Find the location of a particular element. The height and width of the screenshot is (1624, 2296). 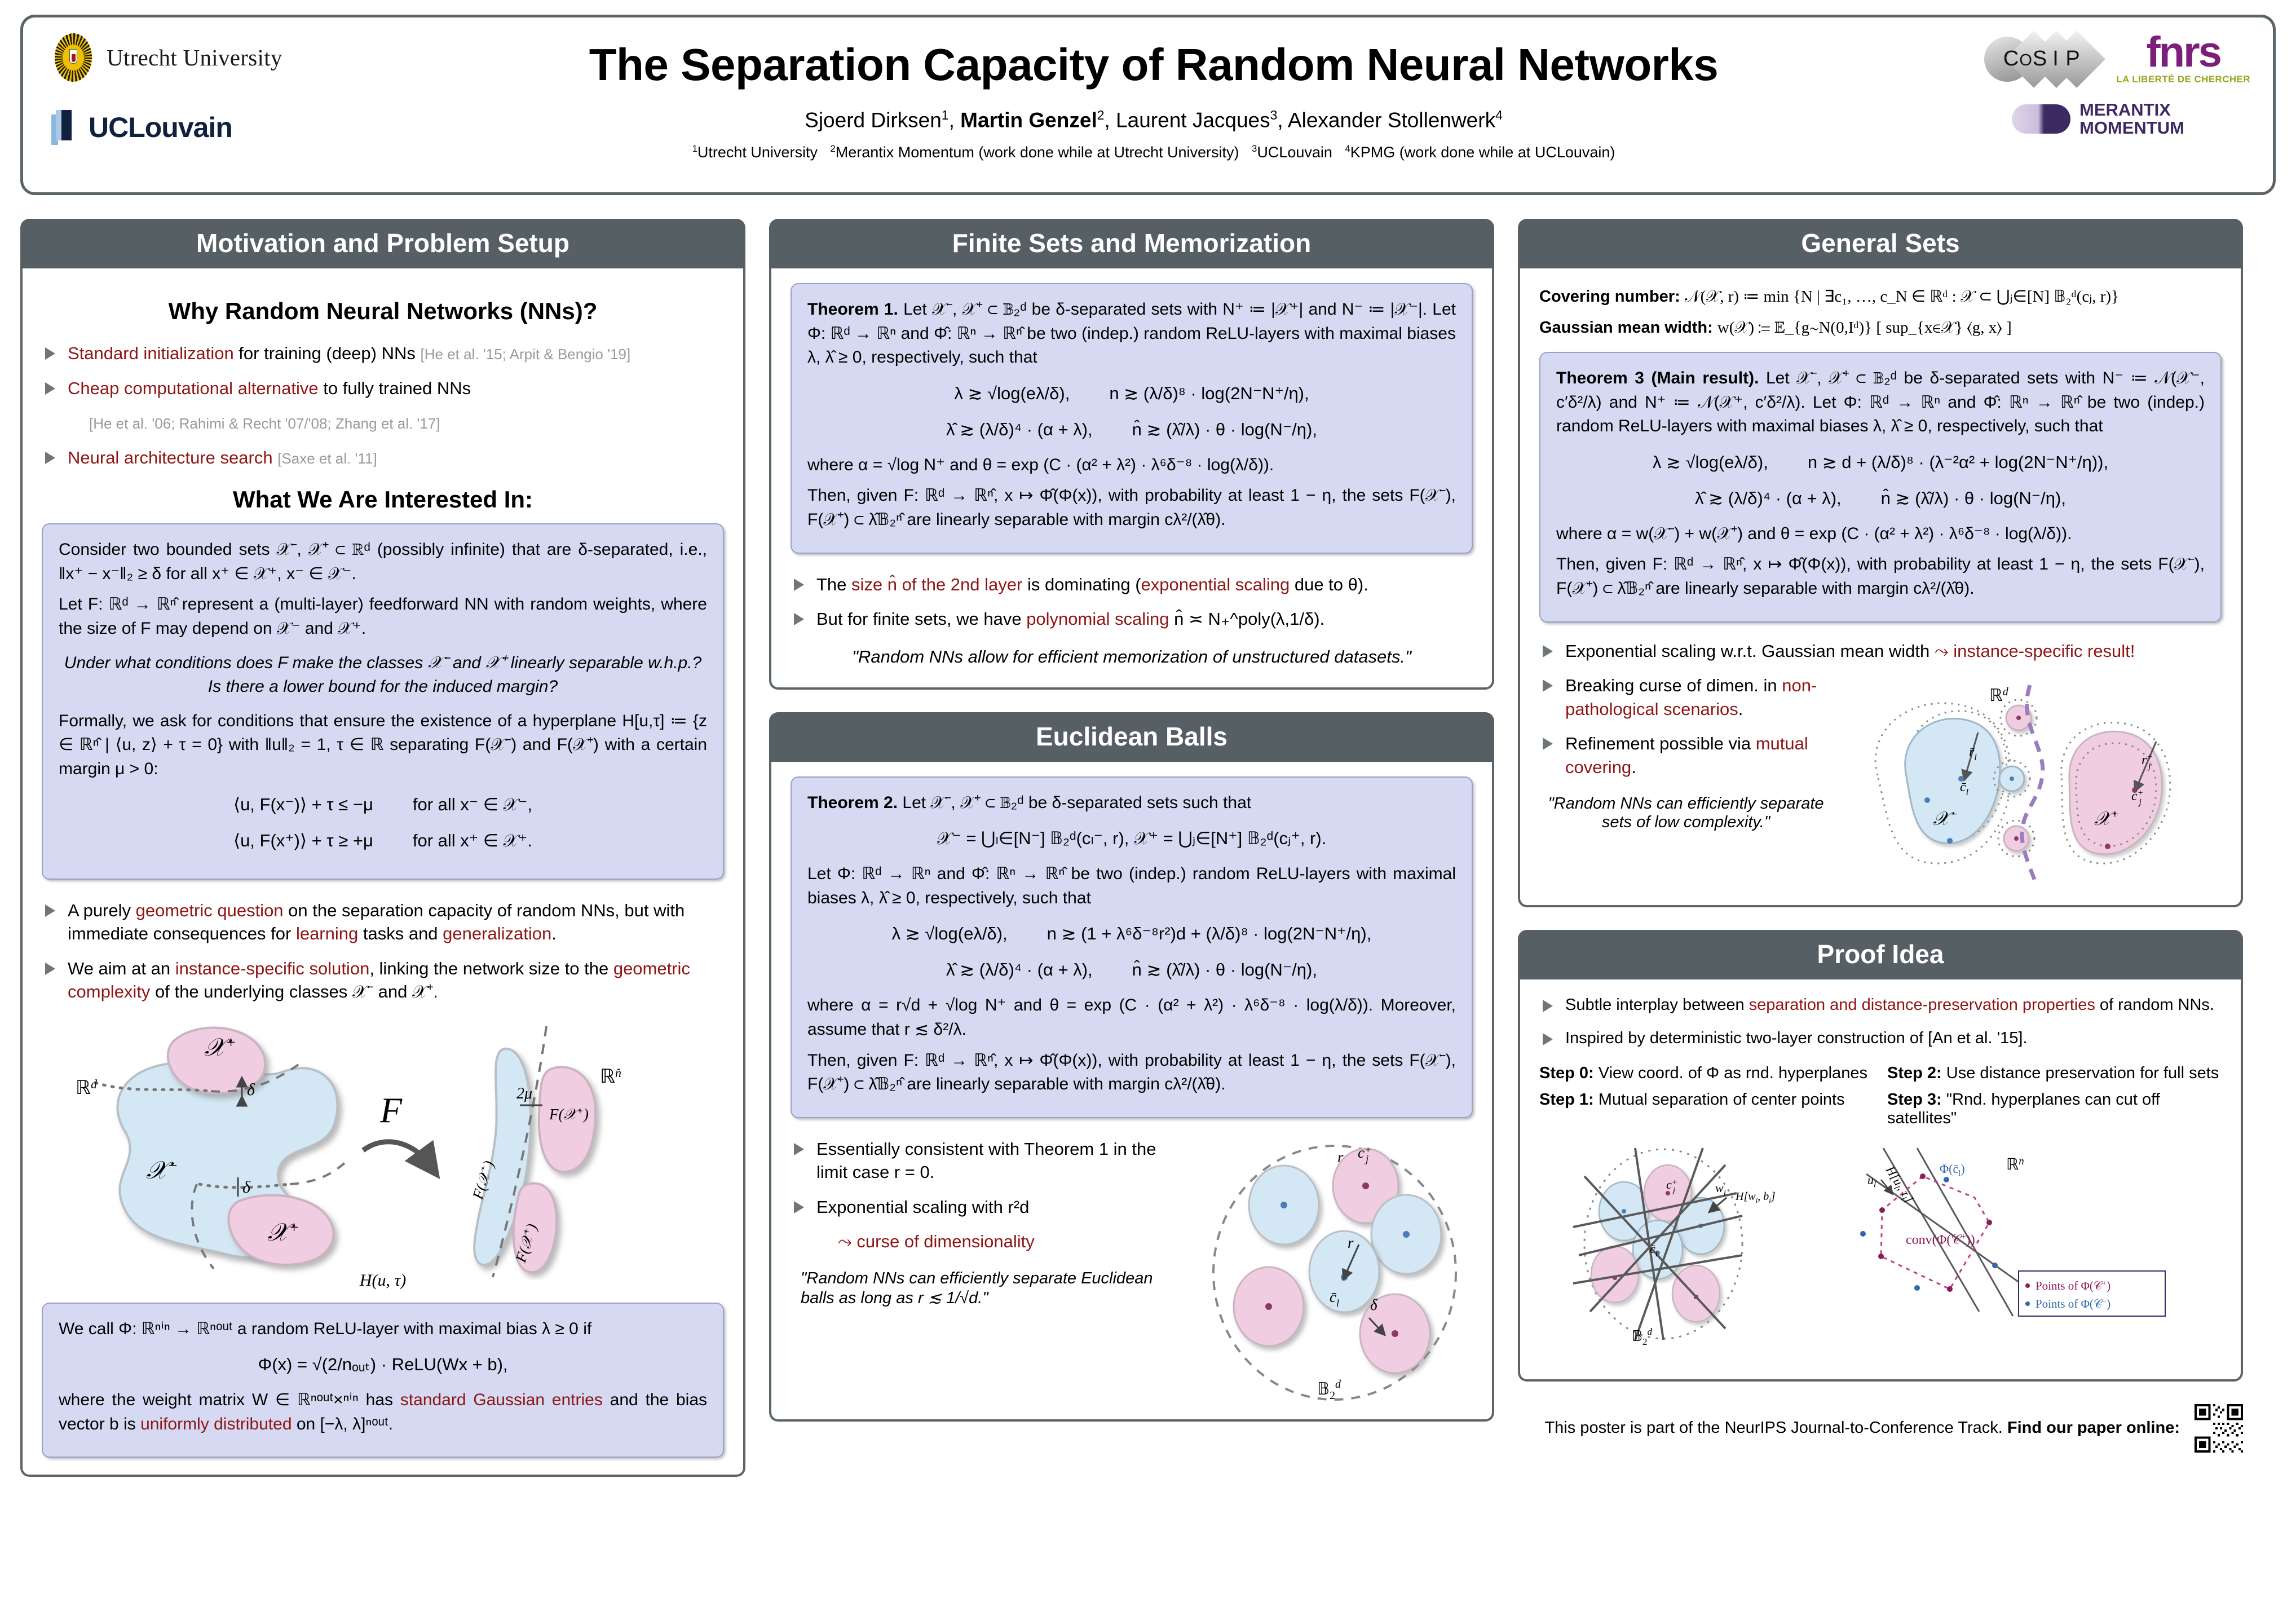

qr-code is located at coordinates (2219, 1428).